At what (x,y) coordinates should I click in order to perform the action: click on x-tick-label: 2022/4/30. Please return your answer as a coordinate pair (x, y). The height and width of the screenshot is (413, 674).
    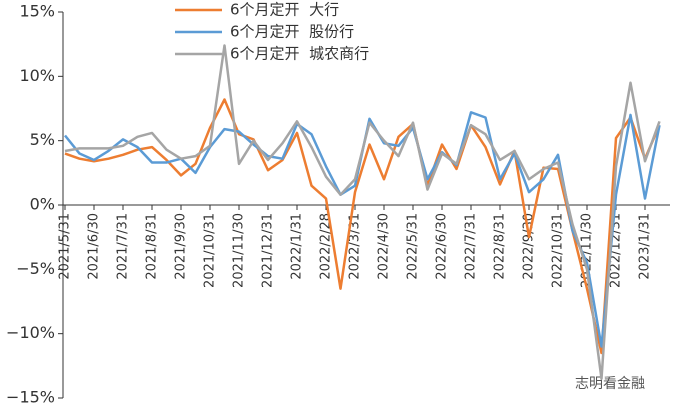
    Looking at the image, I should click on (384, 246).